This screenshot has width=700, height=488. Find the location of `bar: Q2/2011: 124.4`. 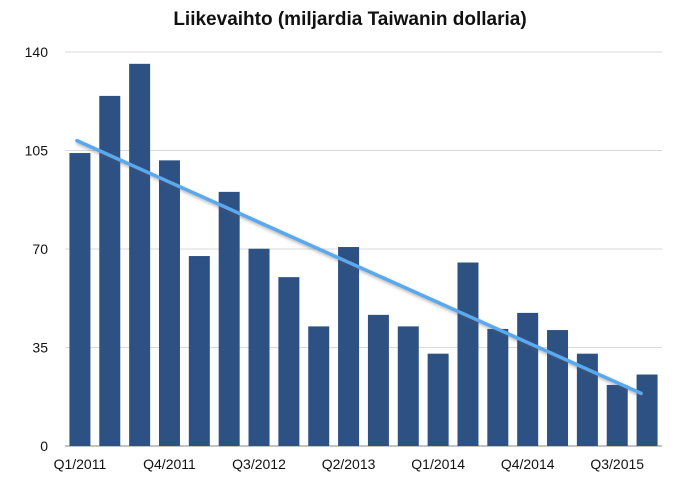

bar: Q2/2011: 124.4 is located at coordinates (110, 270).